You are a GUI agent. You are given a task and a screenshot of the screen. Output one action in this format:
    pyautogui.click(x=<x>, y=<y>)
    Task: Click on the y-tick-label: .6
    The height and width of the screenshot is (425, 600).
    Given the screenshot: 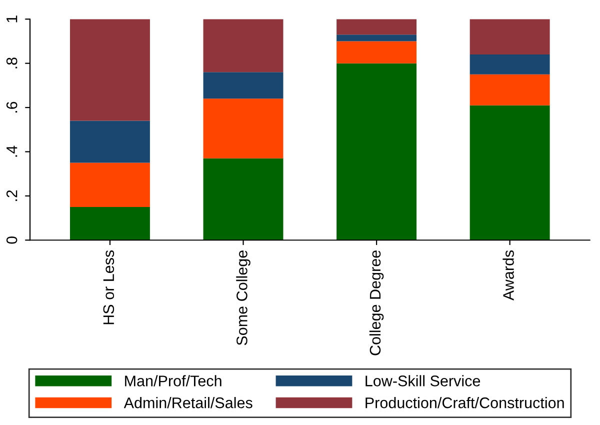 What is the action you would take?
    pyautogui.click(x=12, y=107)
    